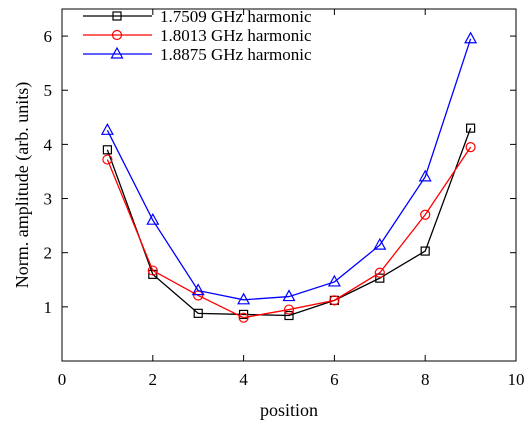  What do you see at coordinates (48, 172) in the screenshot?
I see `y-tick-labels: 1 2 3 4 5 6` at bounding box center [48, 172].